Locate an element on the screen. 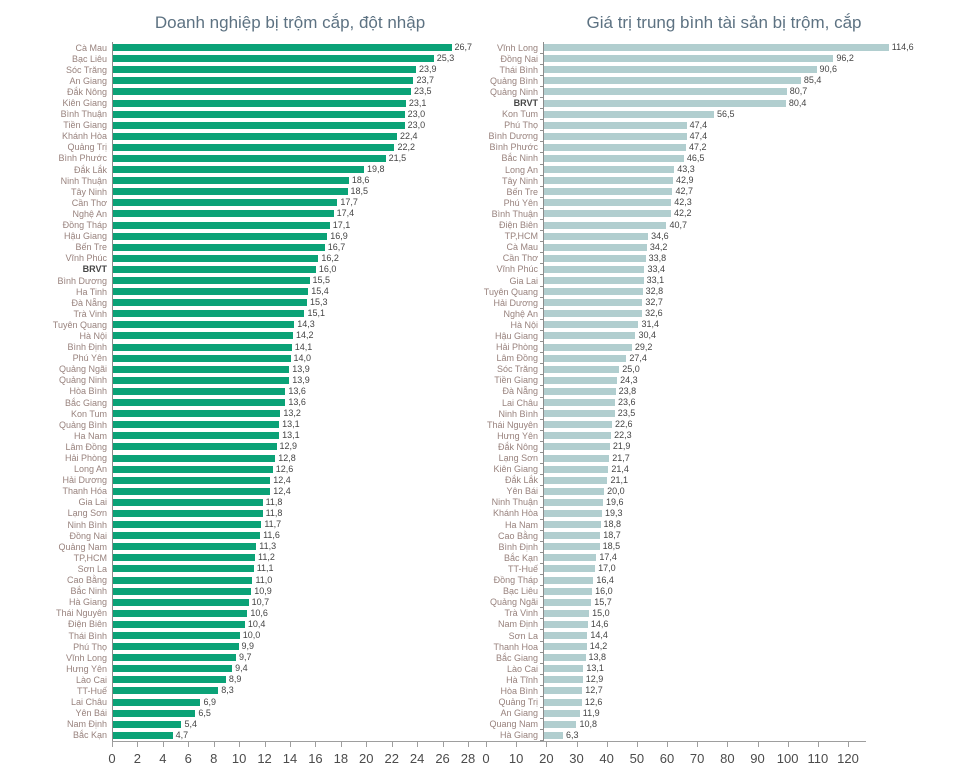 The height and width of the screenshot is (784, 960). bar-row: Hòa Bình 13,6 is located at coordinates (240, 391).